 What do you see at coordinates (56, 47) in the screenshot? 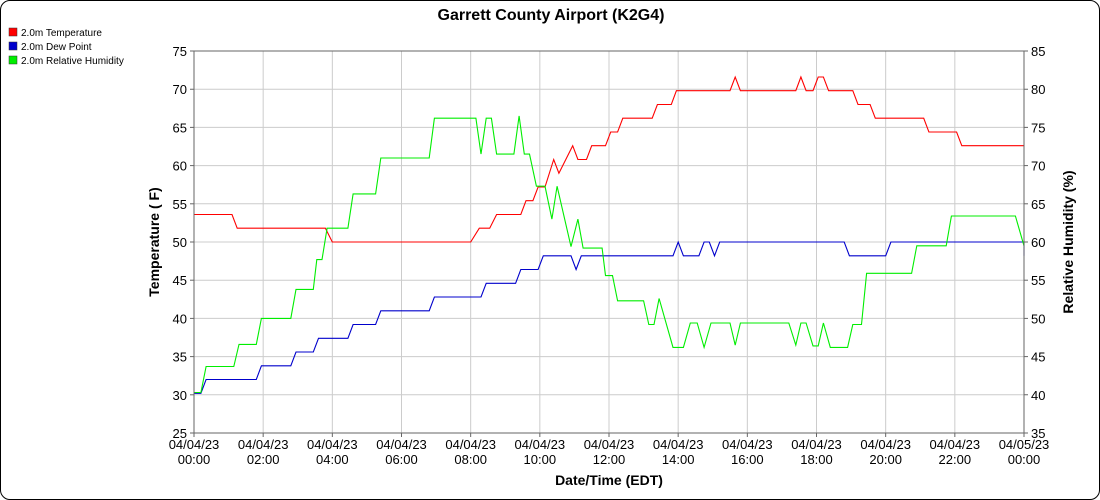
I see `legend-label: 2.0m Dew Point` at bounding box center [56, 47].